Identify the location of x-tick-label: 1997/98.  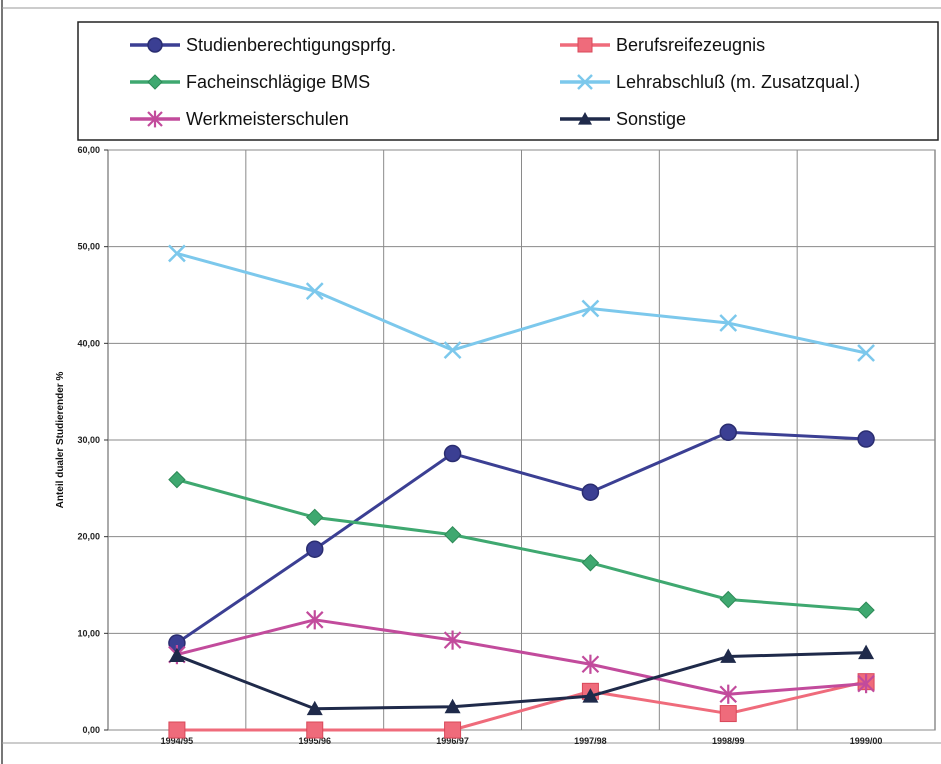
(590, 741).